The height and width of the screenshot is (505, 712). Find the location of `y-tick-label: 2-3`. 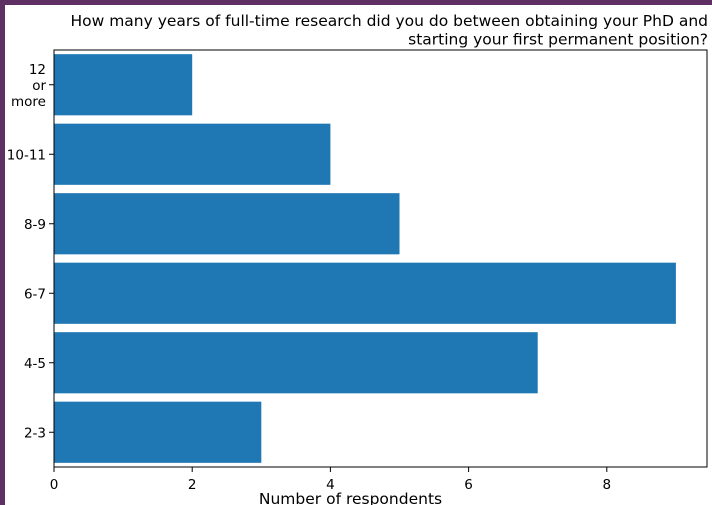

y-tick-label: 2-3 is located at coordinates (35, 433).